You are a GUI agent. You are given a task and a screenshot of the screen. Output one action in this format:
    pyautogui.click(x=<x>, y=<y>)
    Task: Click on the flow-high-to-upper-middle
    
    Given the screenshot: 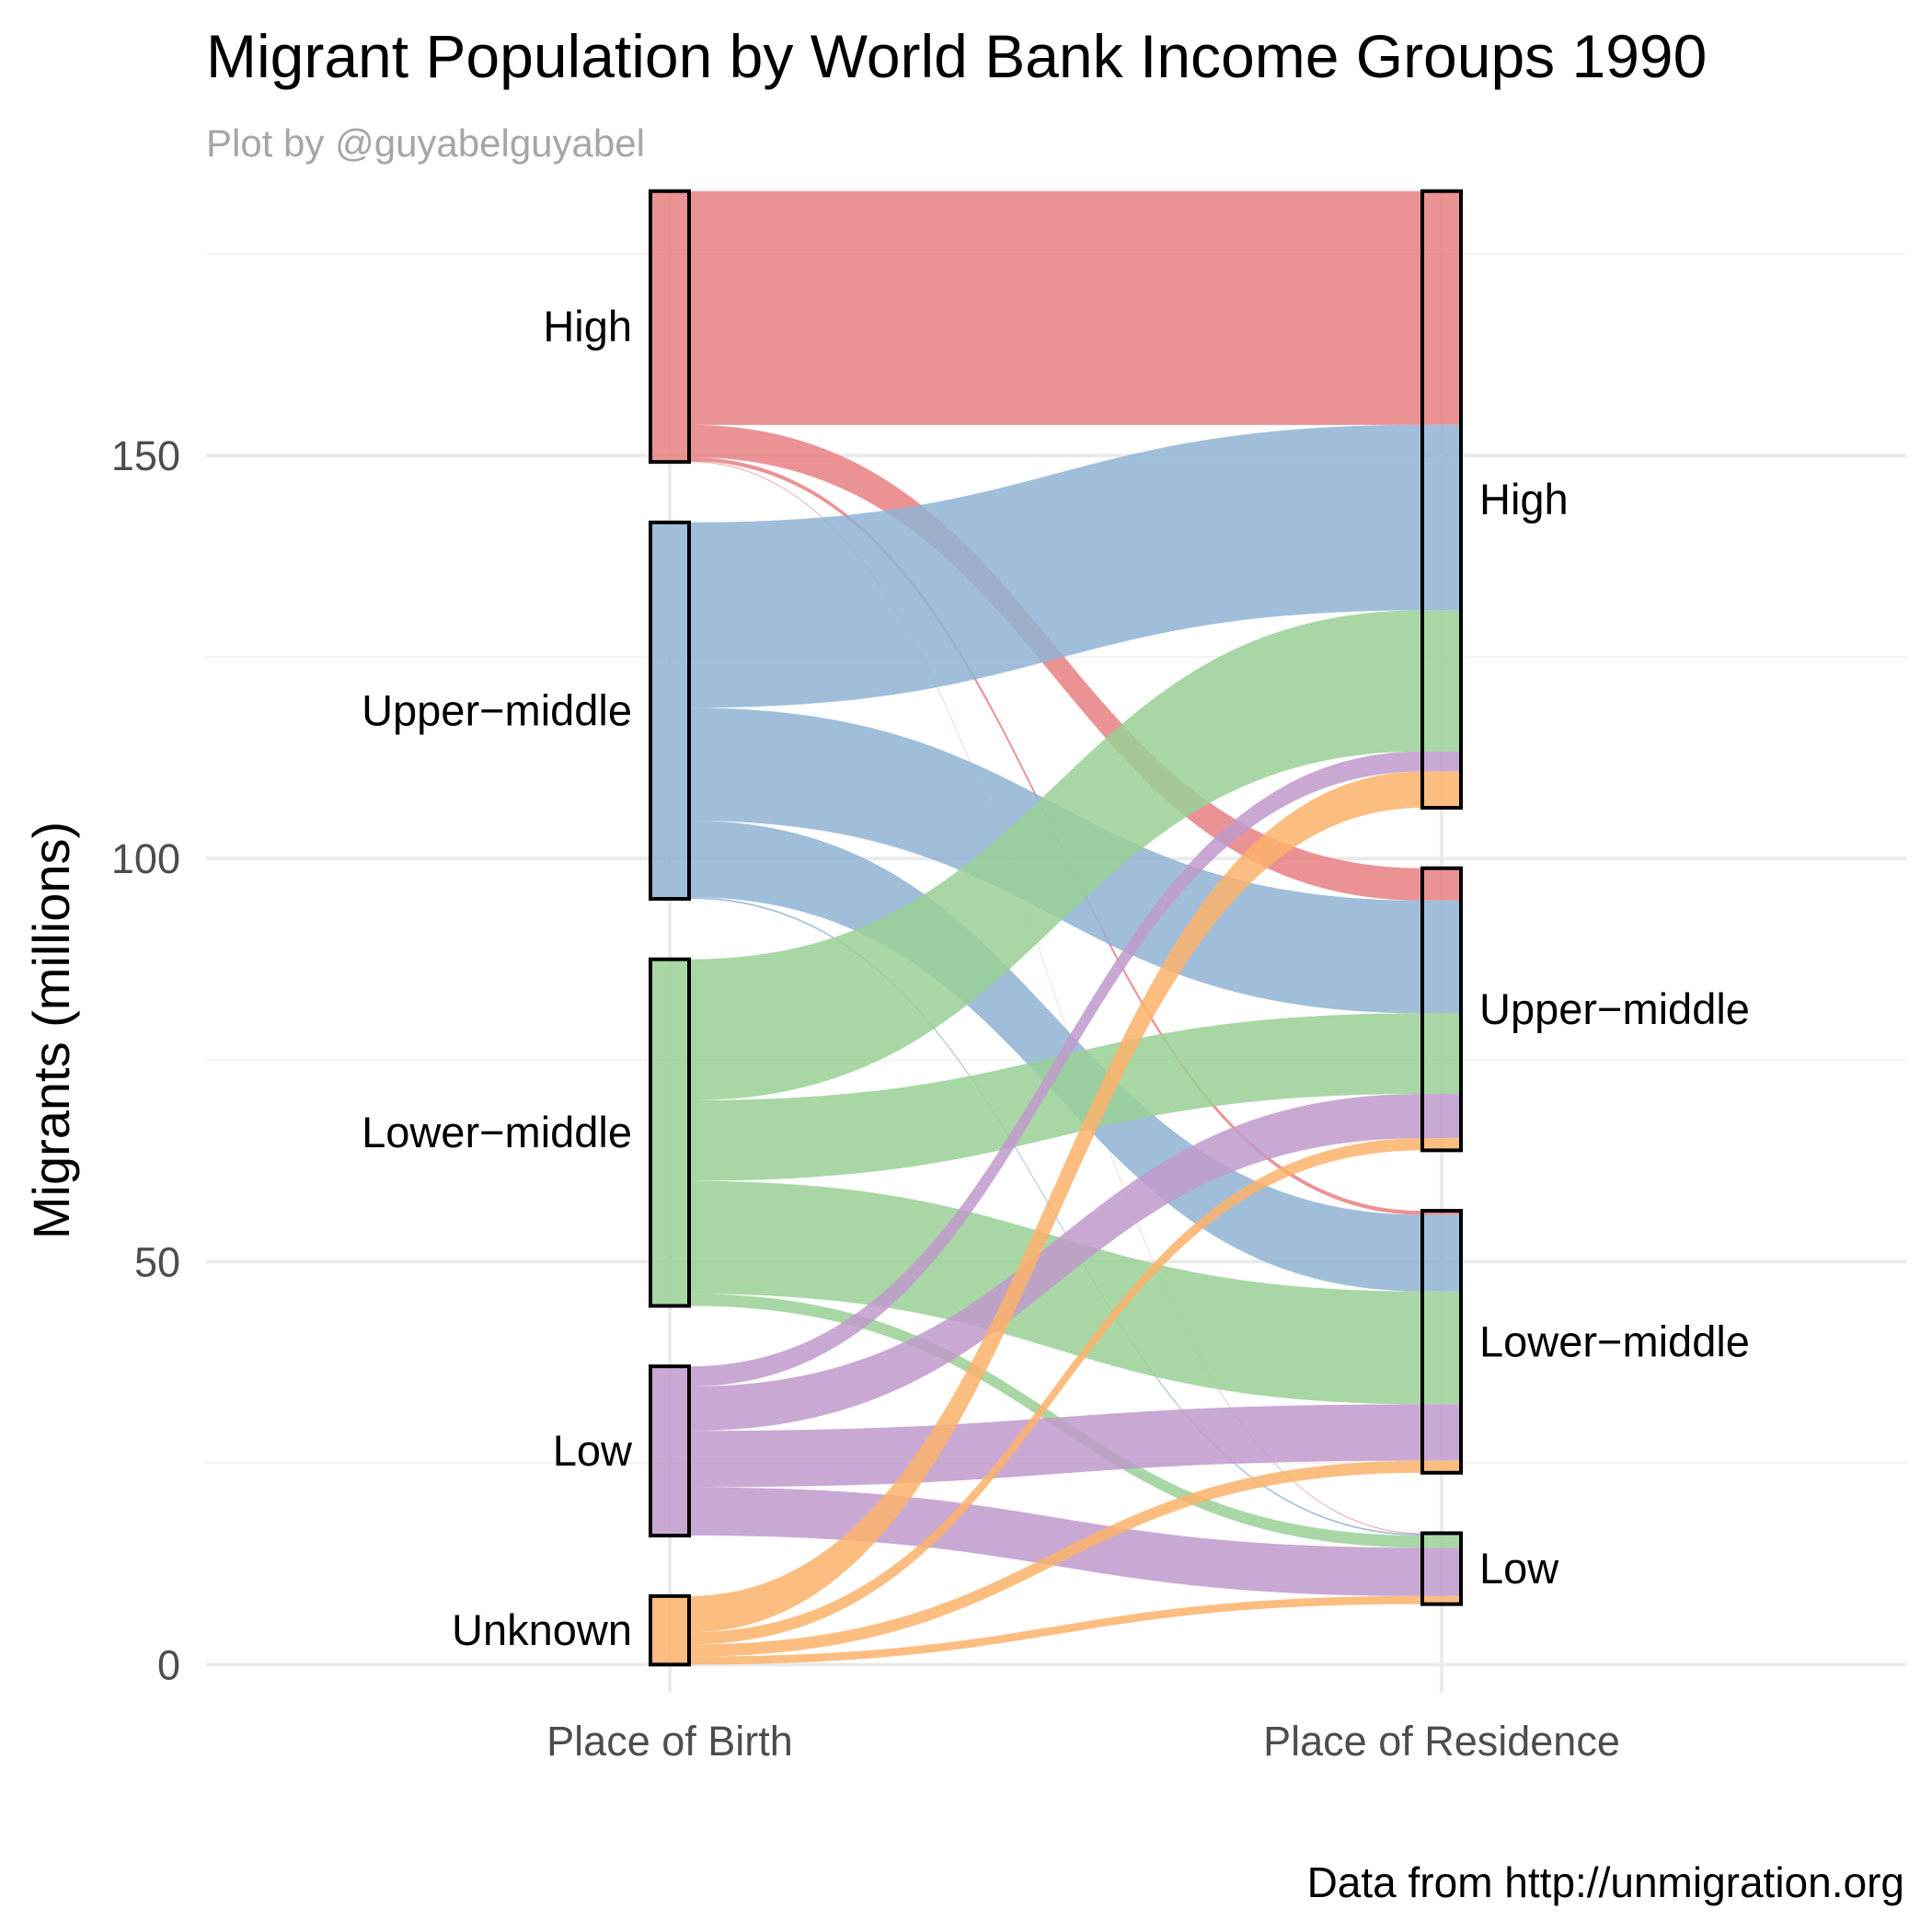 What is the action you would take?
    pyautogui.click(x=1055, y=662)
    